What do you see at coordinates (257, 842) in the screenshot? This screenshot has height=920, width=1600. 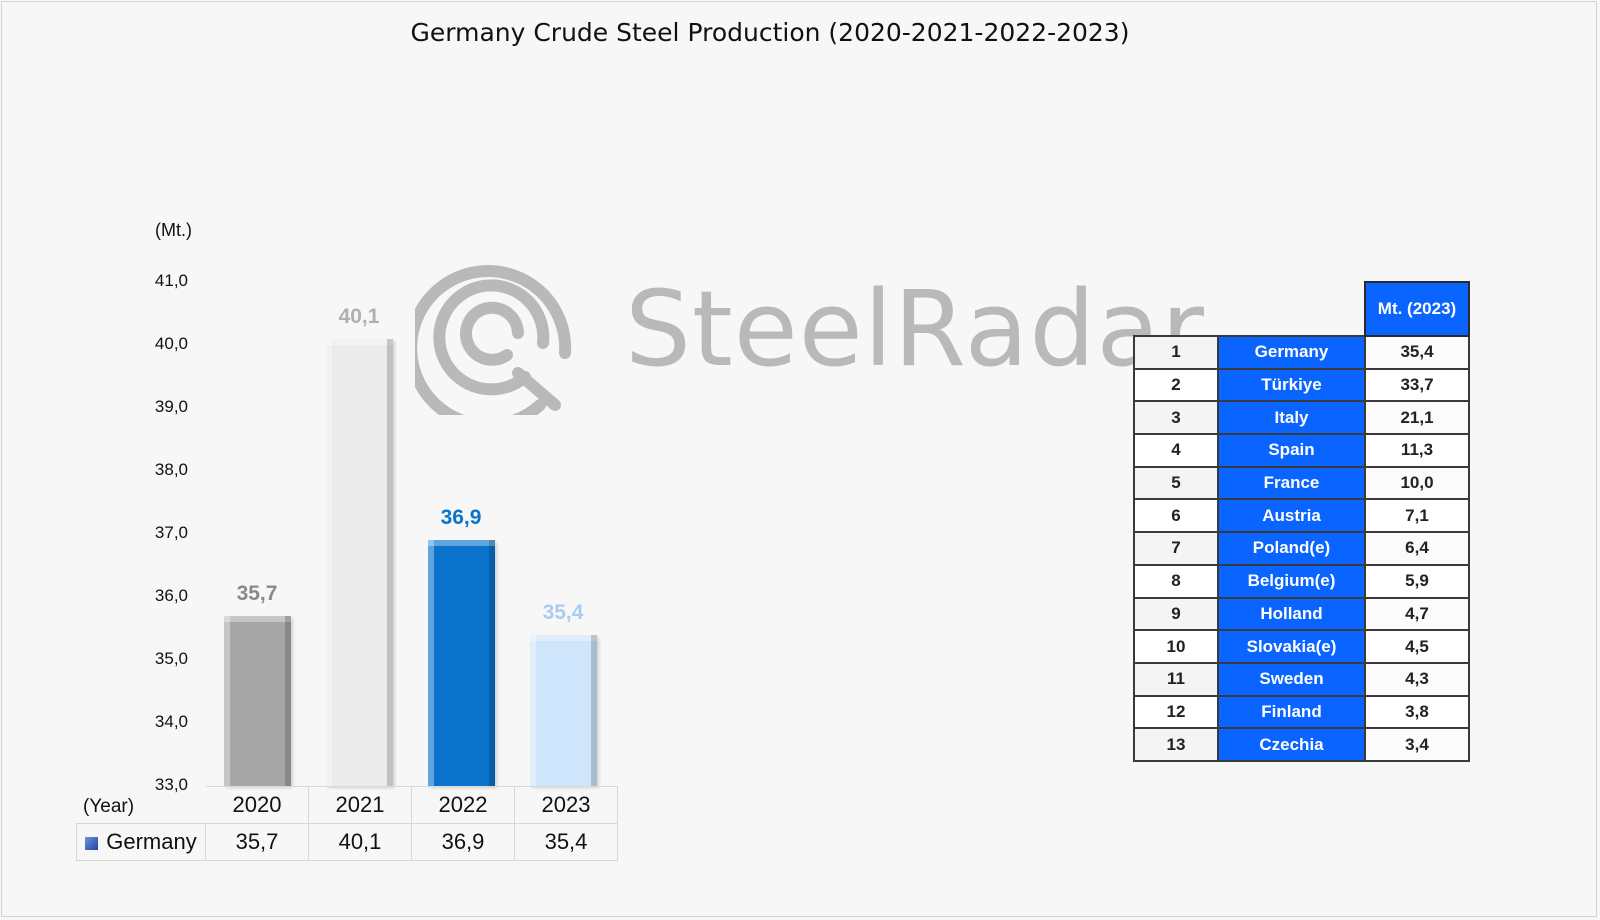 I see `table-value-cell: 35,7` at bounding box center [257, 842].